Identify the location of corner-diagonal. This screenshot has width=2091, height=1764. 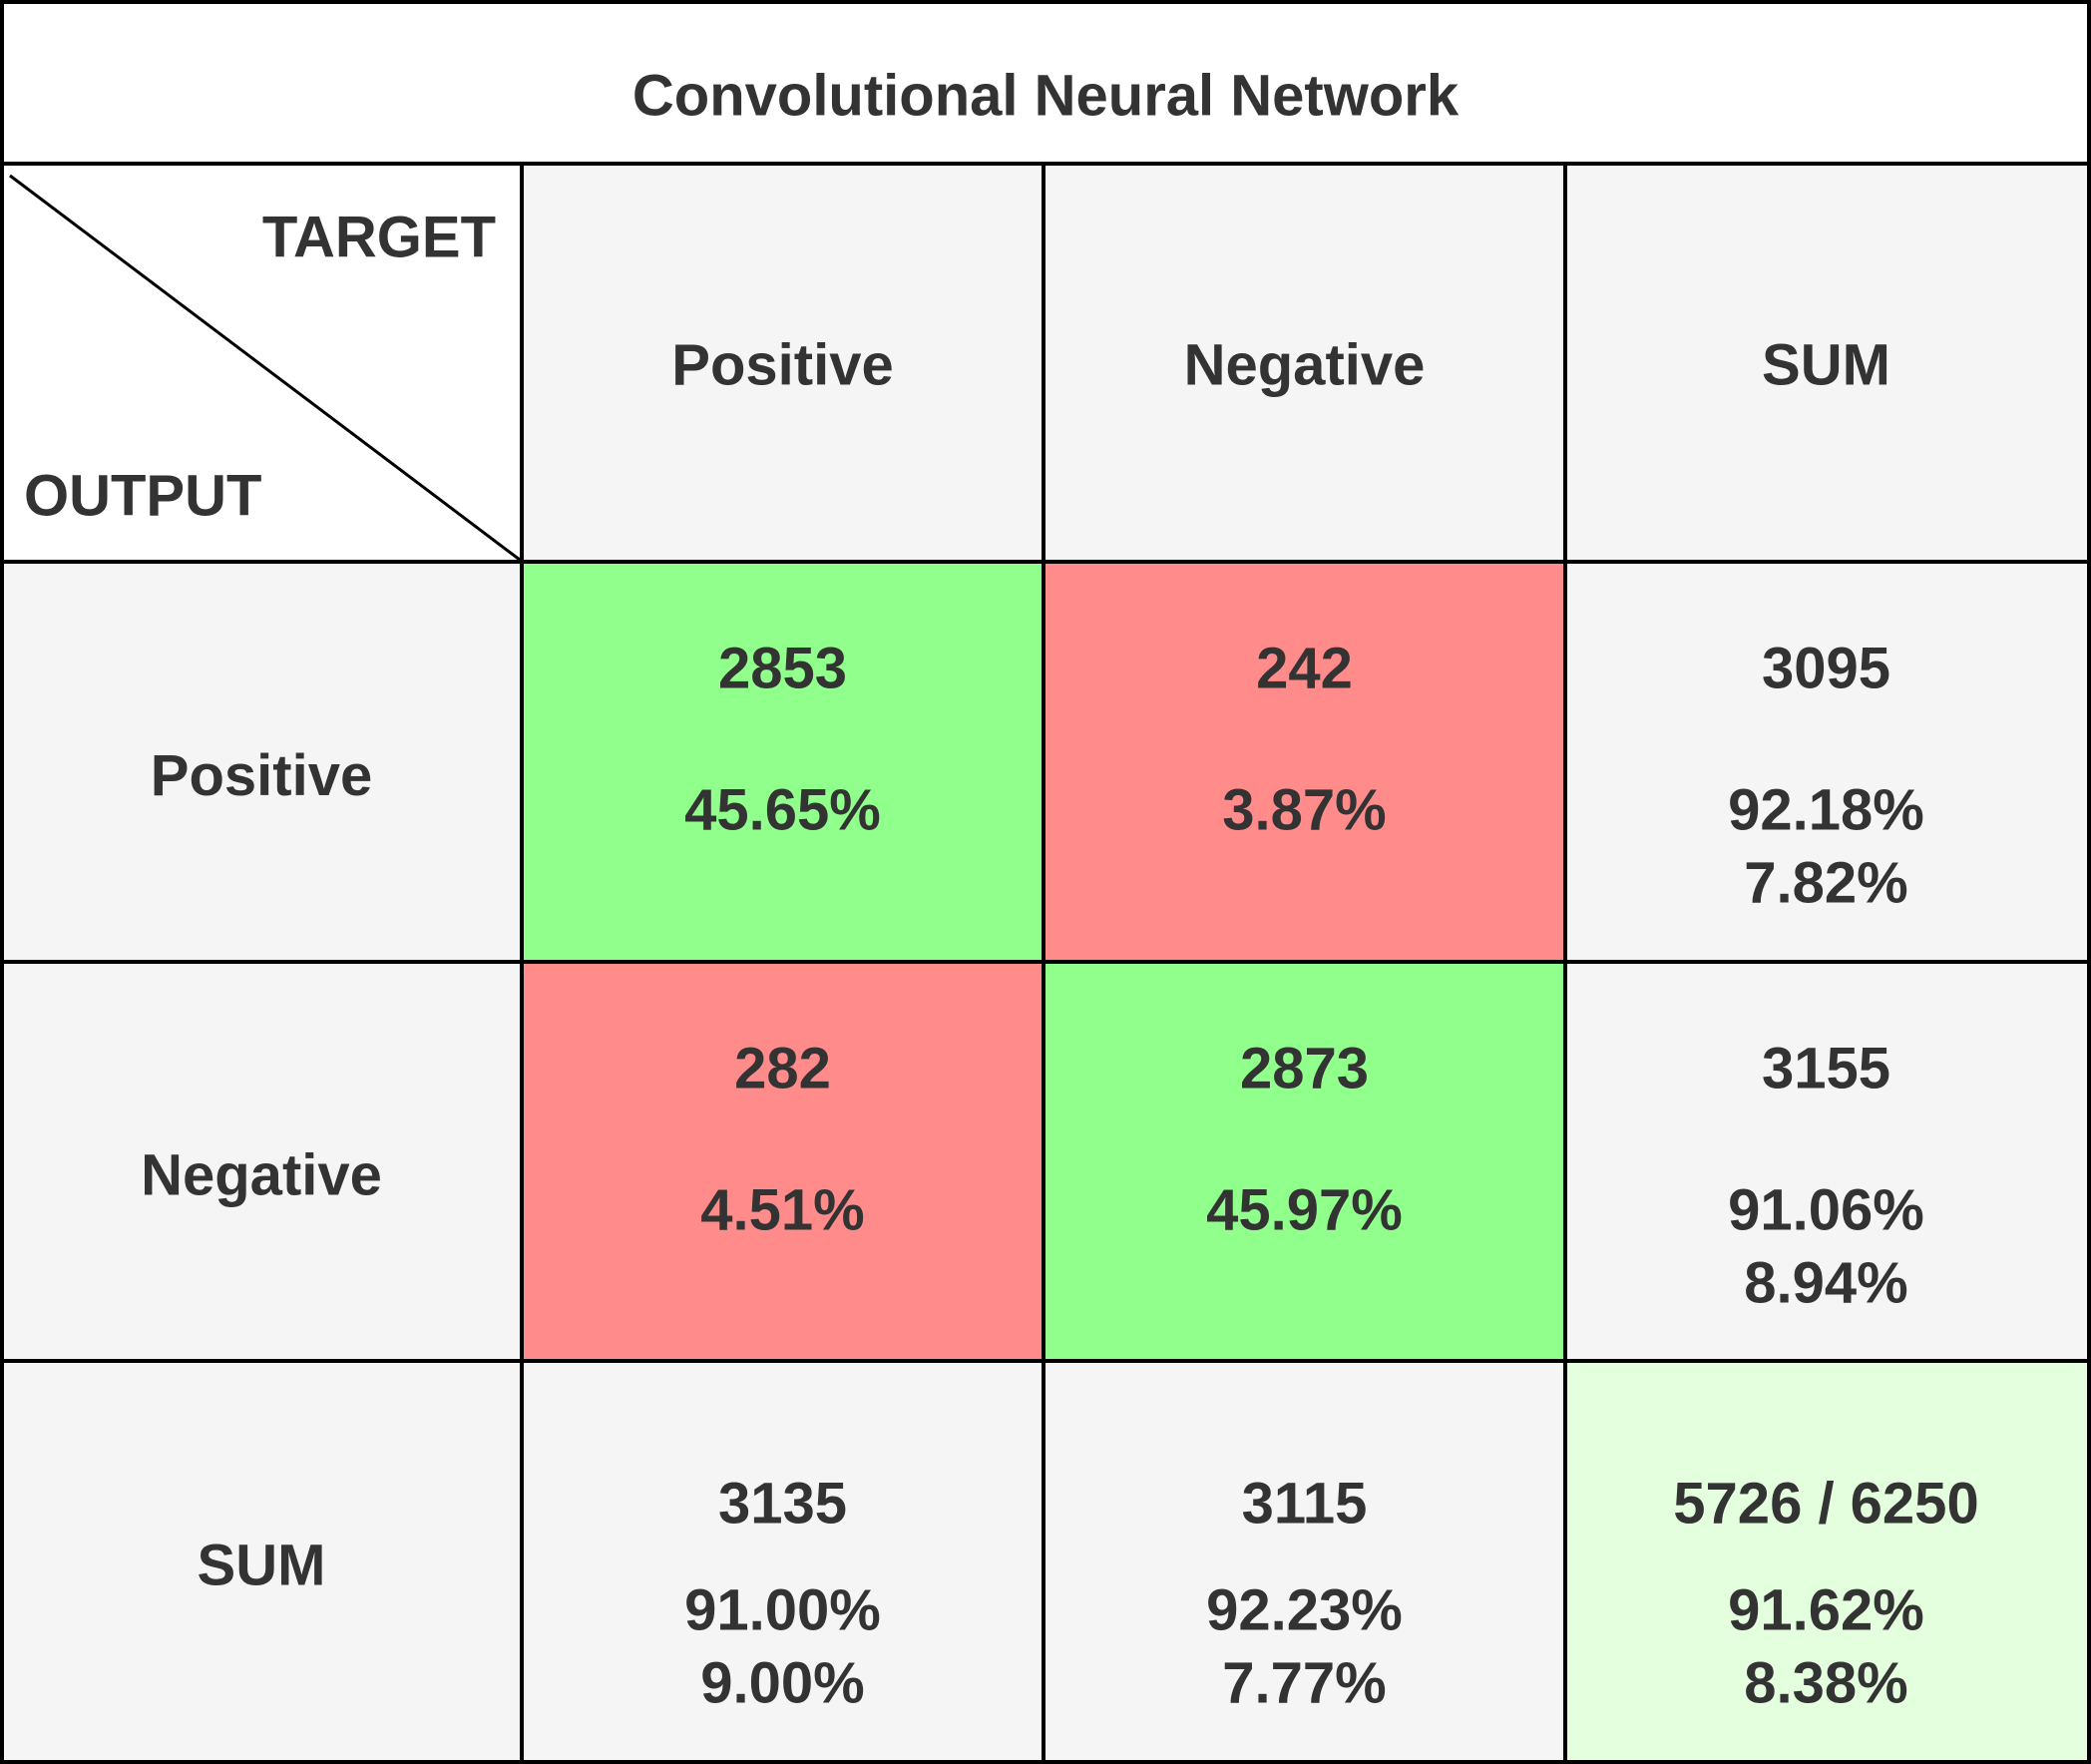
(265, 368).